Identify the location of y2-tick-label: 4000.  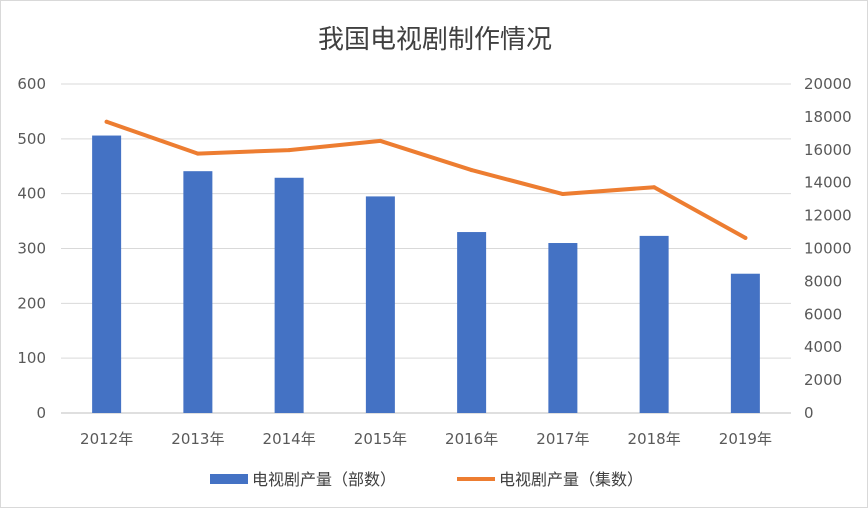
(823, 347).